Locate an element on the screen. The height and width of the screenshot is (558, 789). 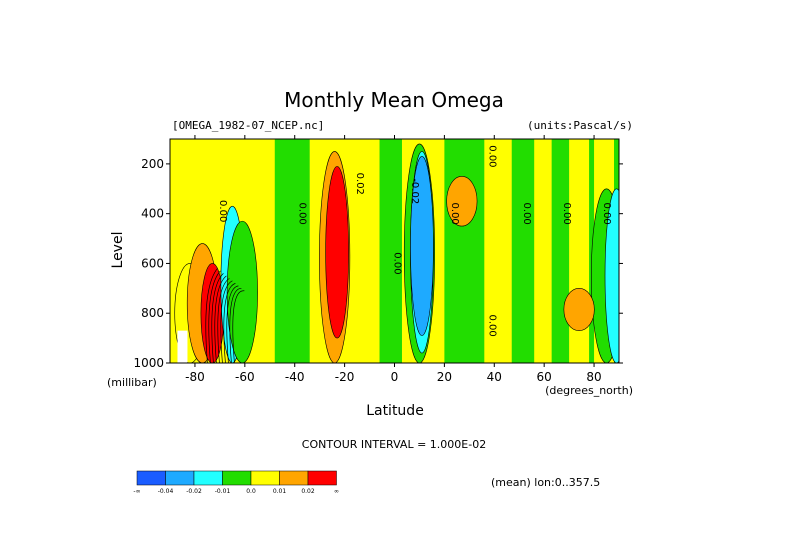
x-tick-label: -20 is located at coordinates (345, 377).